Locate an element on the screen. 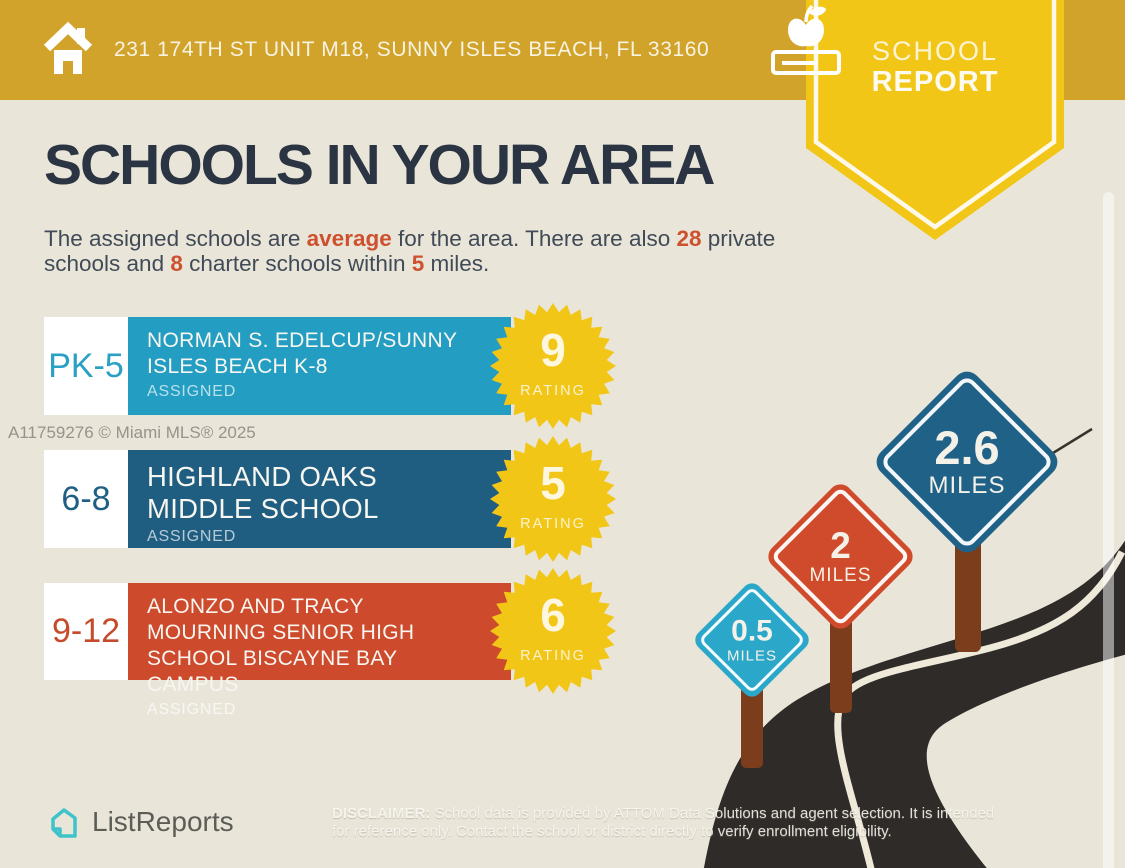  scrollbar-thumb is located at coordinates (1108, 530).